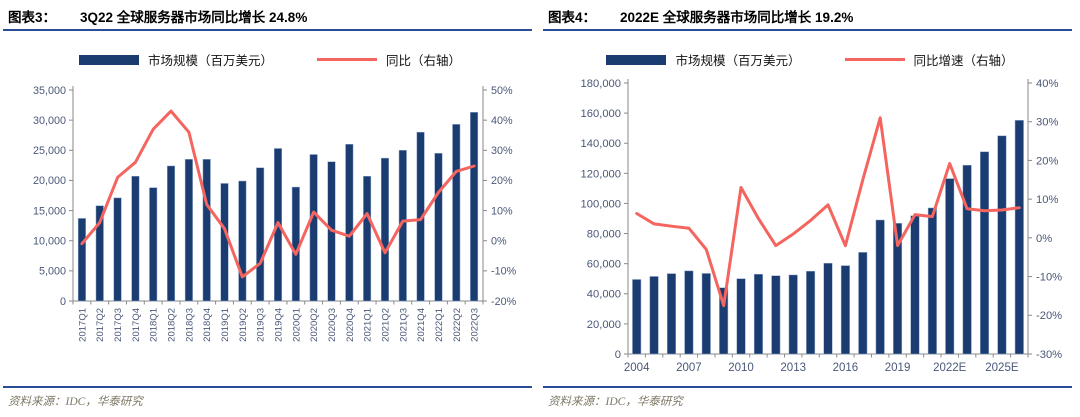 The height and width of the screenshot is (417, 1080). What do you see at coordinates (502, 91) in the screenshot?
I see `y-right-tick-label: 50%` at bounding box center [502, 91].